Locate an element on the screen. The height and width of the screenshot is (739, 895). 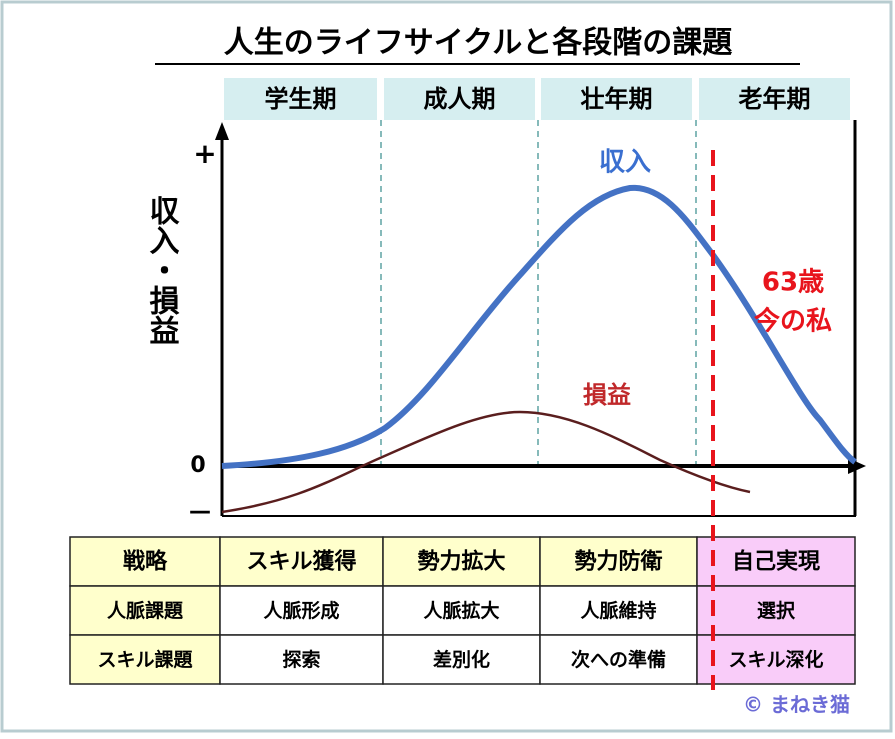
stage-label: 学生期 is located at coordinates (301, 99).